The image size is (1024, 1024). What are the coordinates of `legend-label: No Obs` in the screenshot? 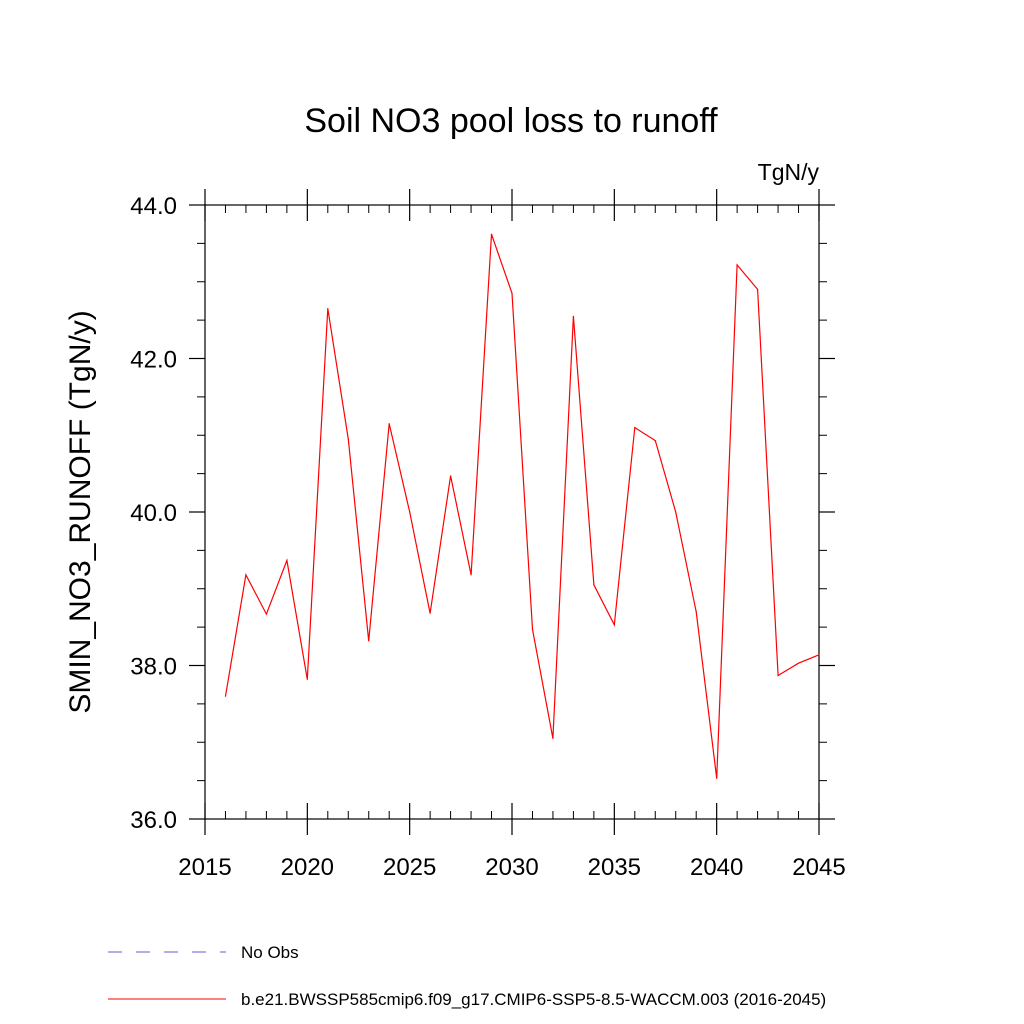 It's located at (270, 952).